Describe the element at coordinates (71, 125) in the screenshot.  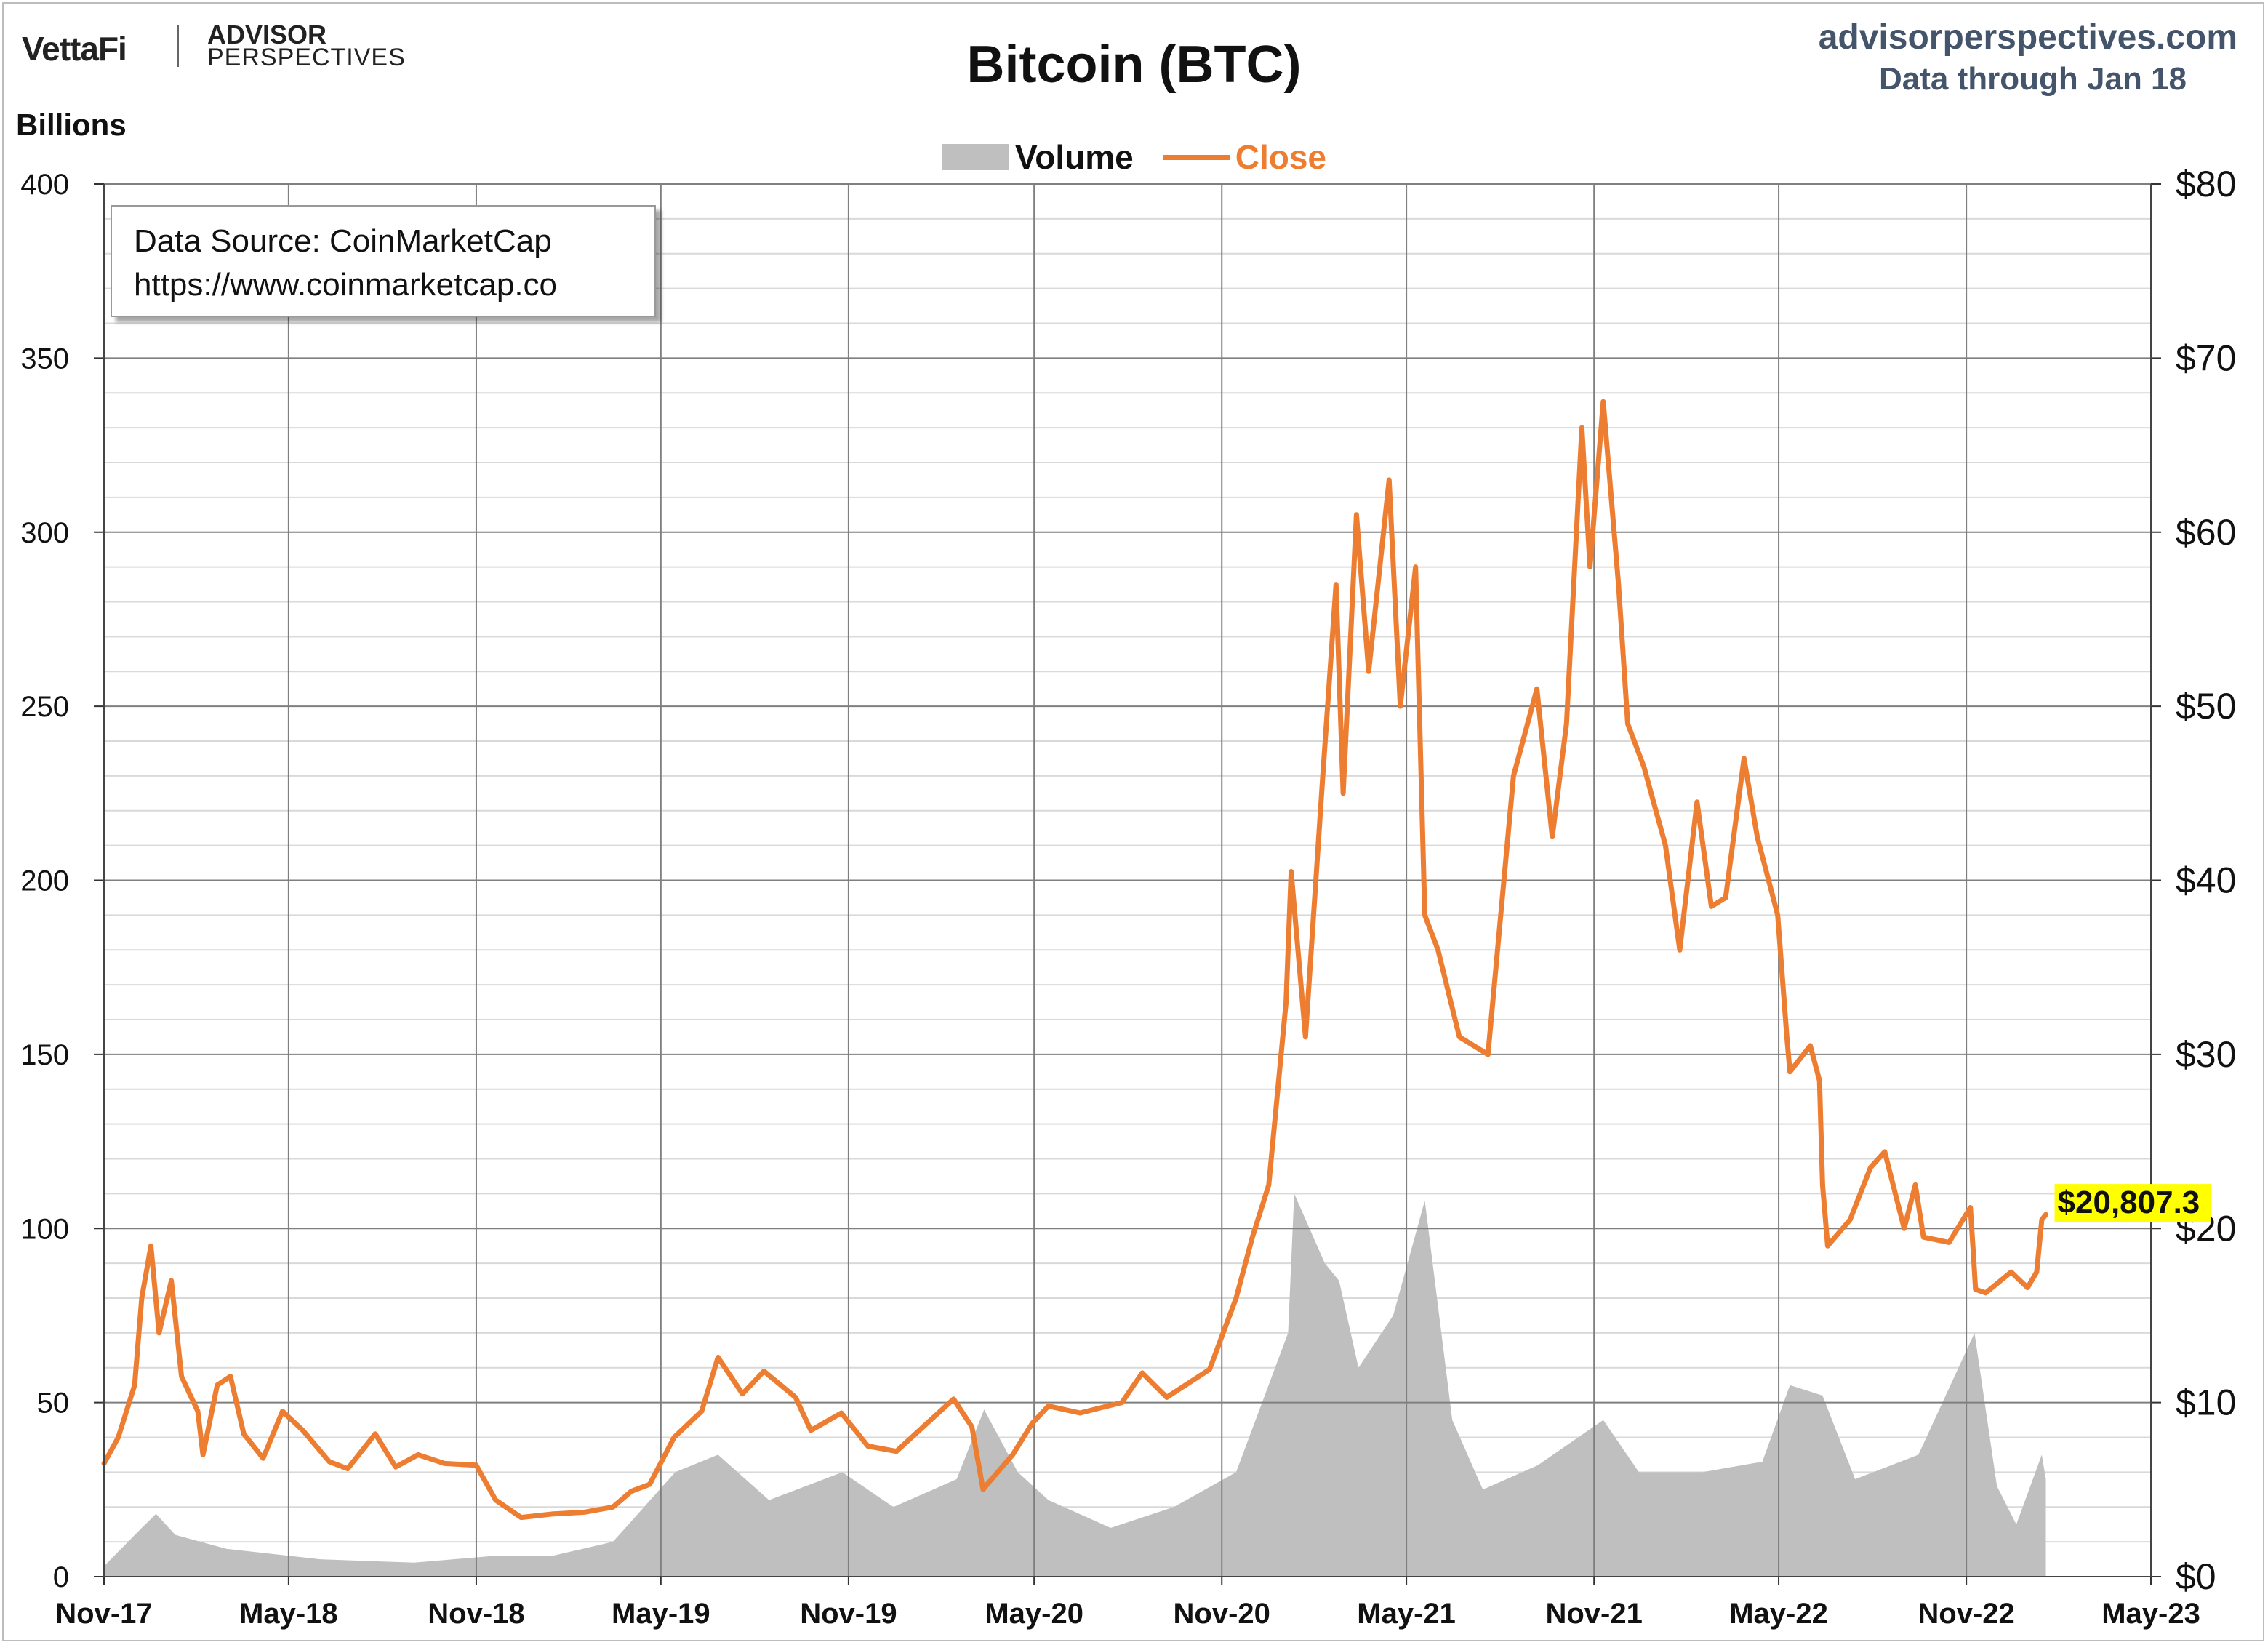
I see `left-axis-label: Billions` at that location.